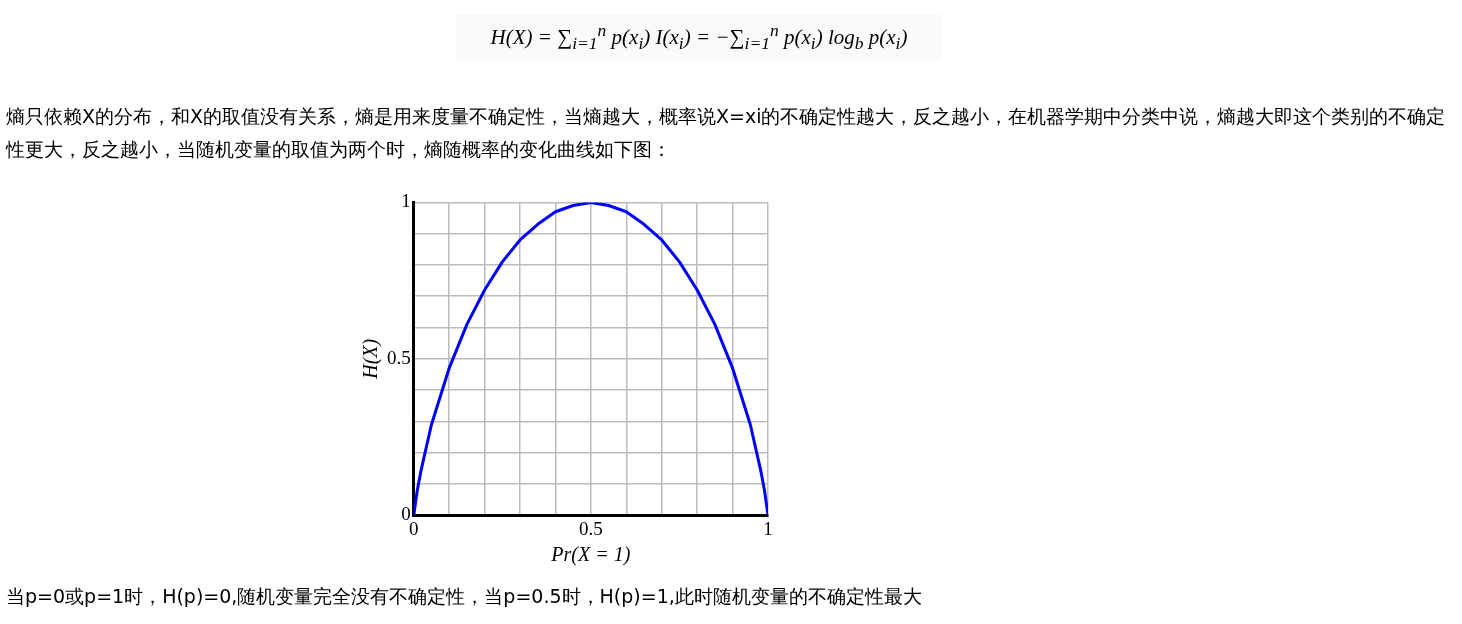 The height and width of the screenshot is (624, 1462). I want to click on y-tick-label: 0, so click(406, 514).